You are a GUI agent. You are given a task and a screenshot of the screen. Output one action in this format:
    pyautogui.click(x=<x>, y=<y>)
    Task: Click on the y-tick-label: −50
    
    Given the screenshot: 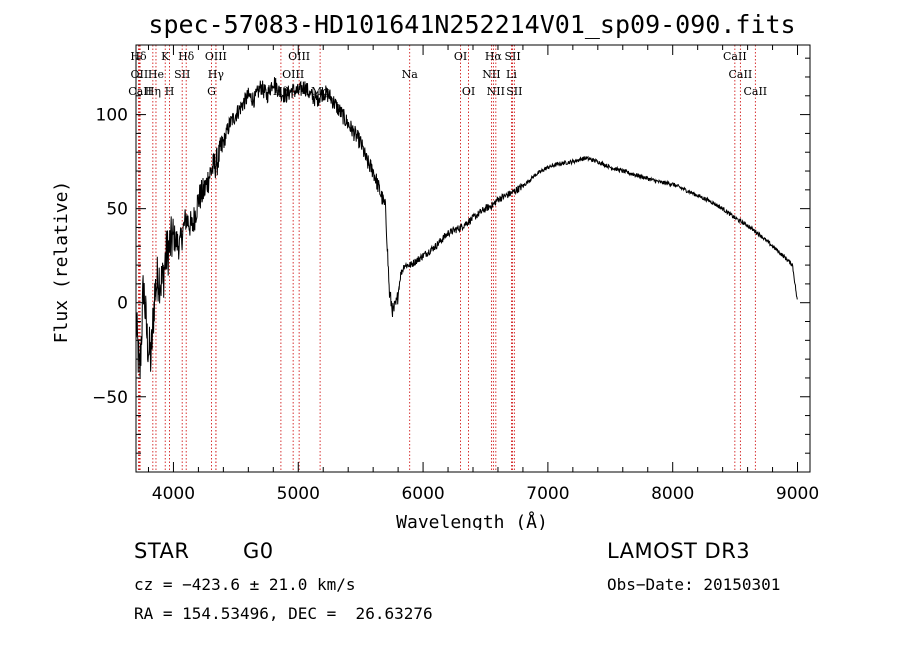 What is the action you would take?
    pyautogui.click(x=110, y=398)
    